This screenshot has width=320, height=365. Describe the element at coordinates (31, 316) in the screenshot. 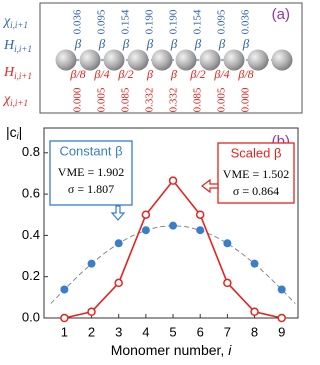

I see `y-tick-label: 0.0` at that location.